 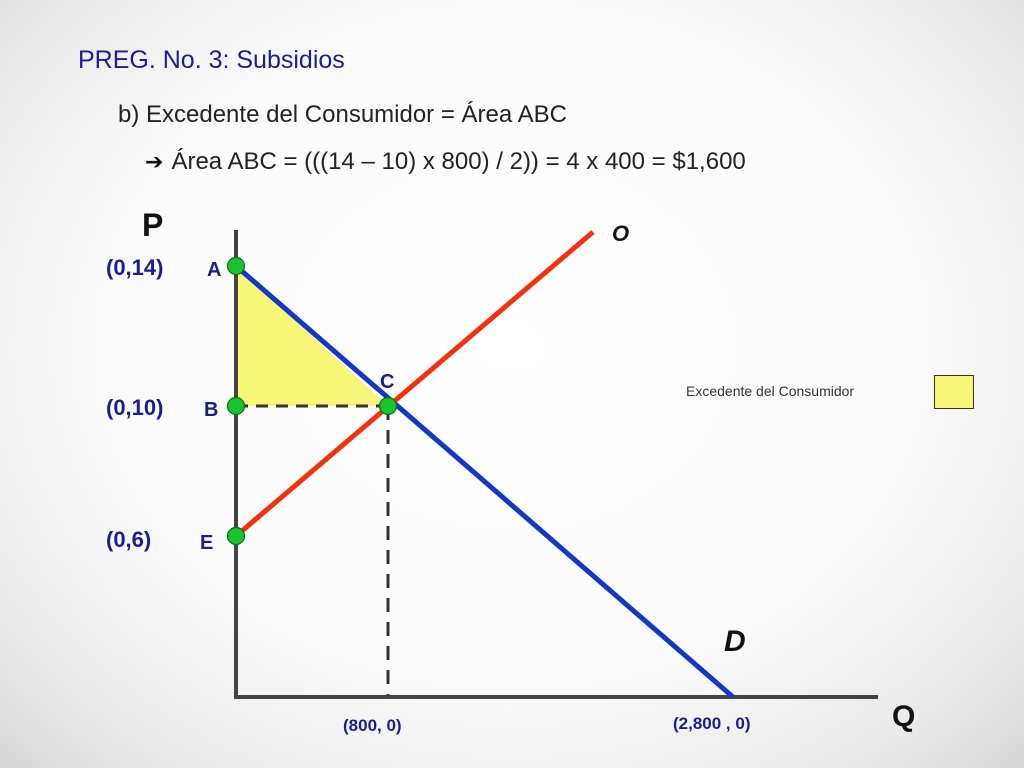 I want to click on point-b-label: B, so click(x=211, y=410).